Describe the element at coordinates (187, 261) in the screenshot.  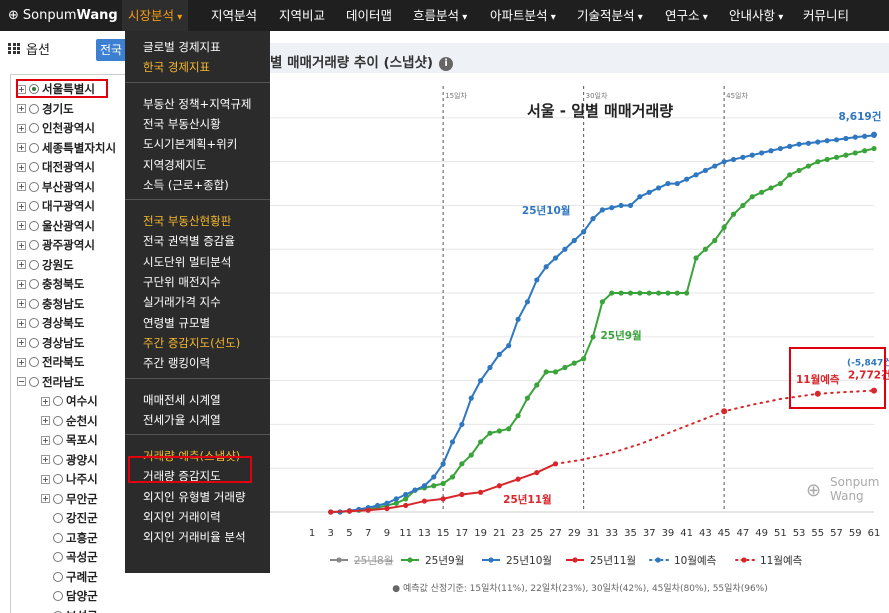
I see `menu-item: 시도단위 멀티분석` at that location.